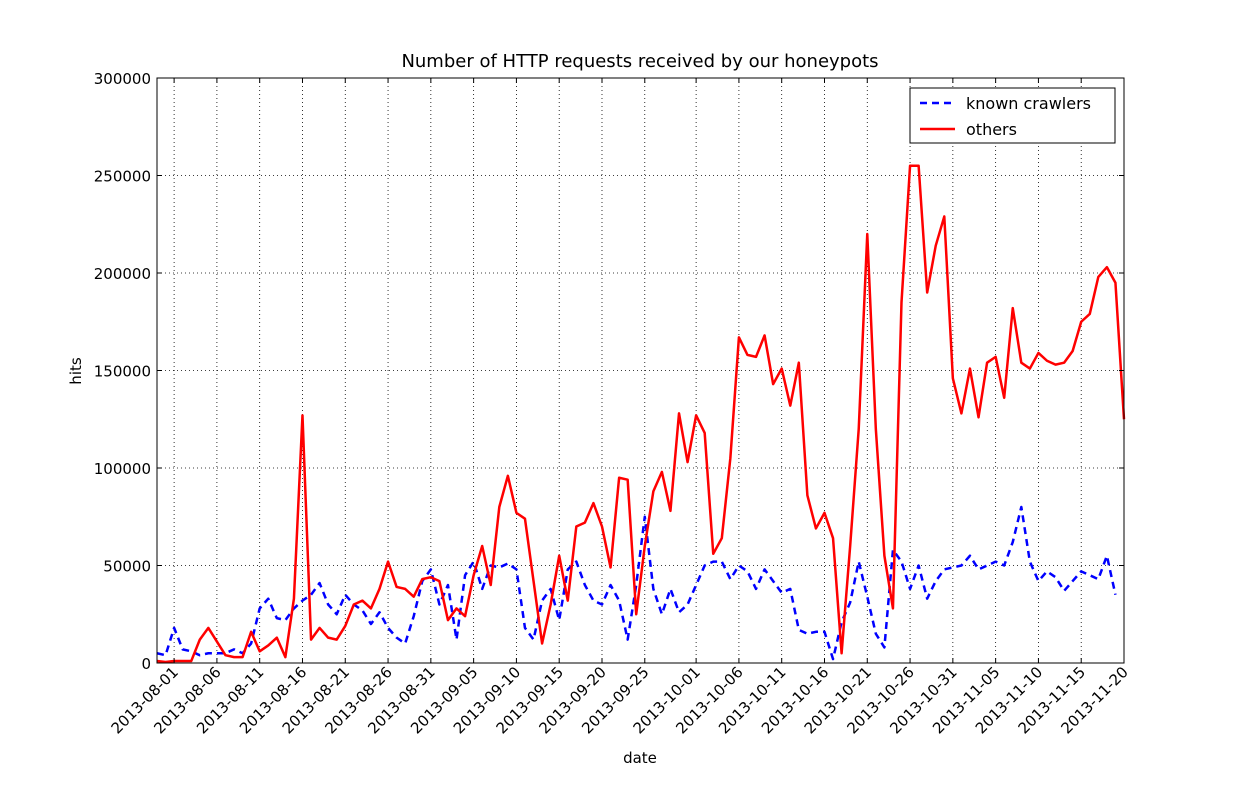  I want to click on y-axis-label: hits, so click(76, 371).